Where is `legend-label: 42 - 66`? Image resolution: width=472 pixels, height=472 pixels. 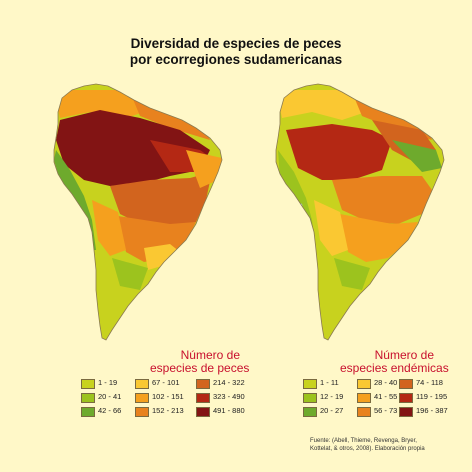
legend-label: 42 - 66 is located at coordinates (110, 410).